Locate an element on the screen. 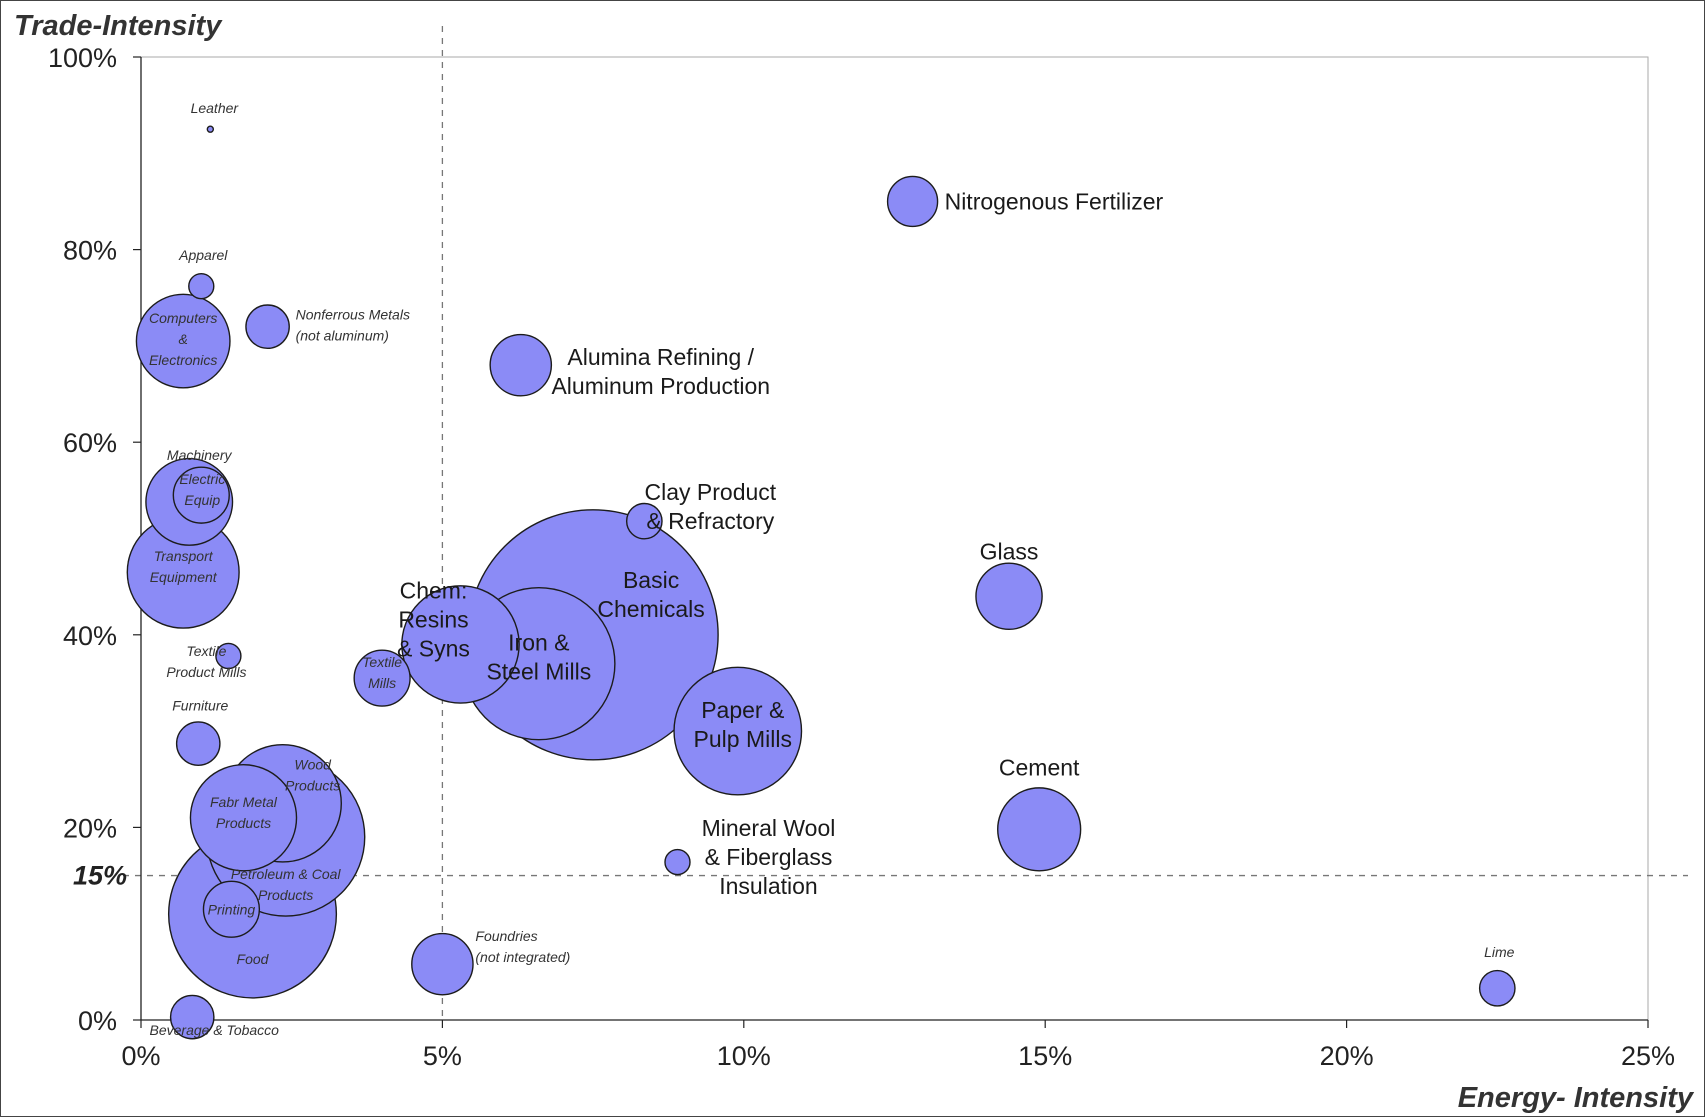  y-tick-label: 20% is located at coordinates (90, 828).